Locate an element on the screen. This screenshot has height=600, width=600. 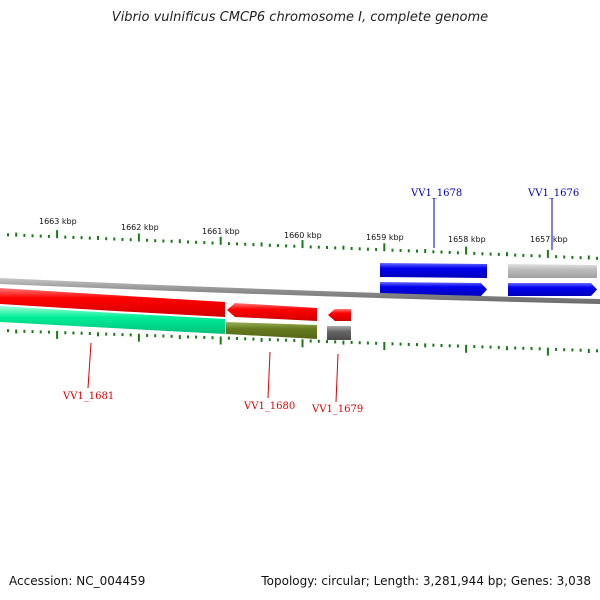
tick-label-1658: 1658 kbp is located at coordinates (467, 239).